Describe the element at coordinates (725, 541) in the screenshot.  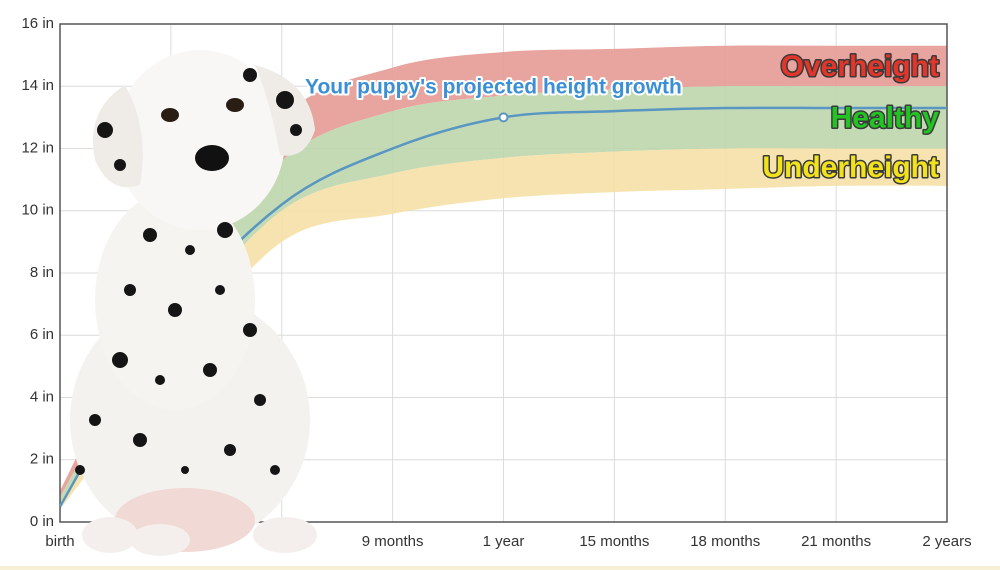
I see `x-tick-label: 18 months` at that location.